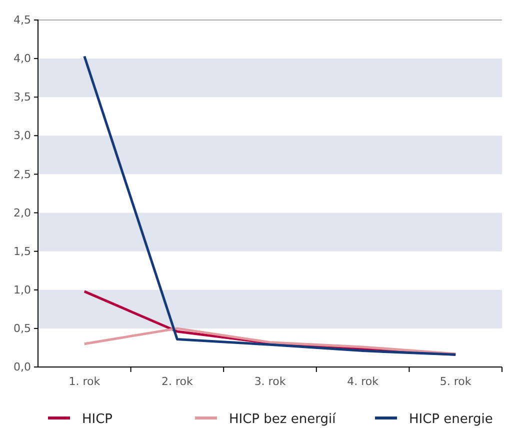 The width and height of the screenshot is (506, 430). Describe the element at coordinates (22, 251) in the screenshot. I see `y-tick-label: 1,5` at that location.